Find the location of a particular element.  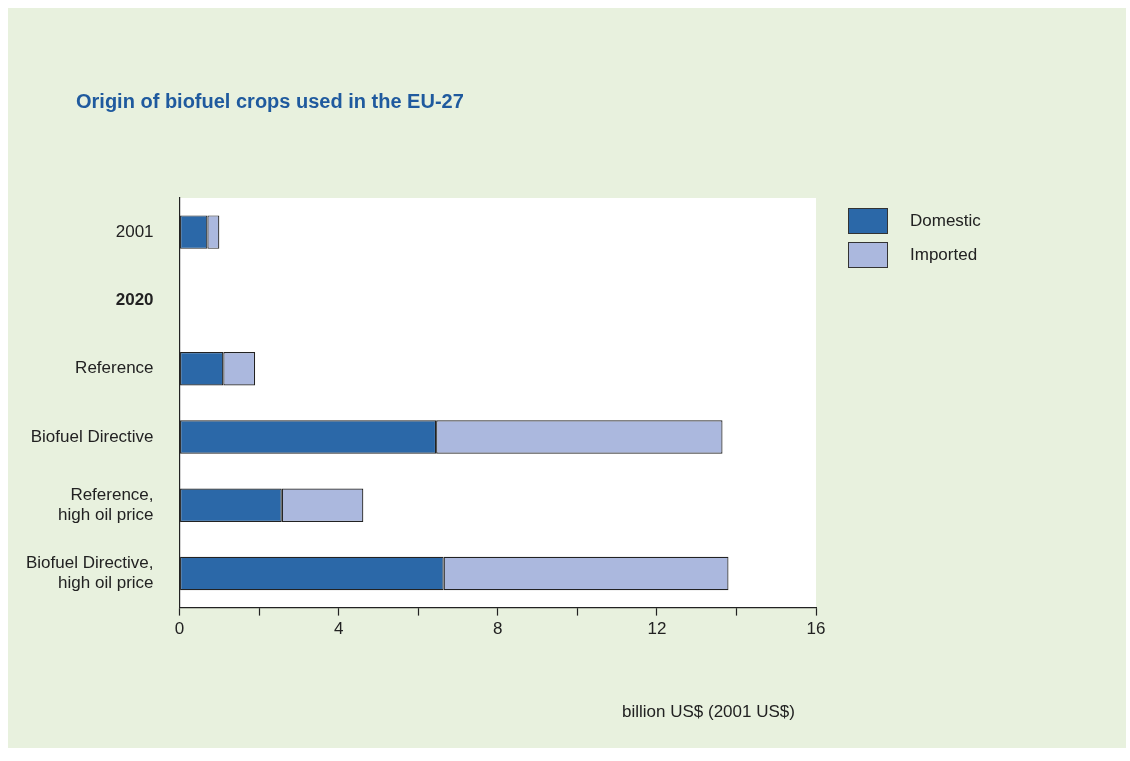

x-axis-title: billion US$ (2001 US$) is located at coordinates (708, 712).